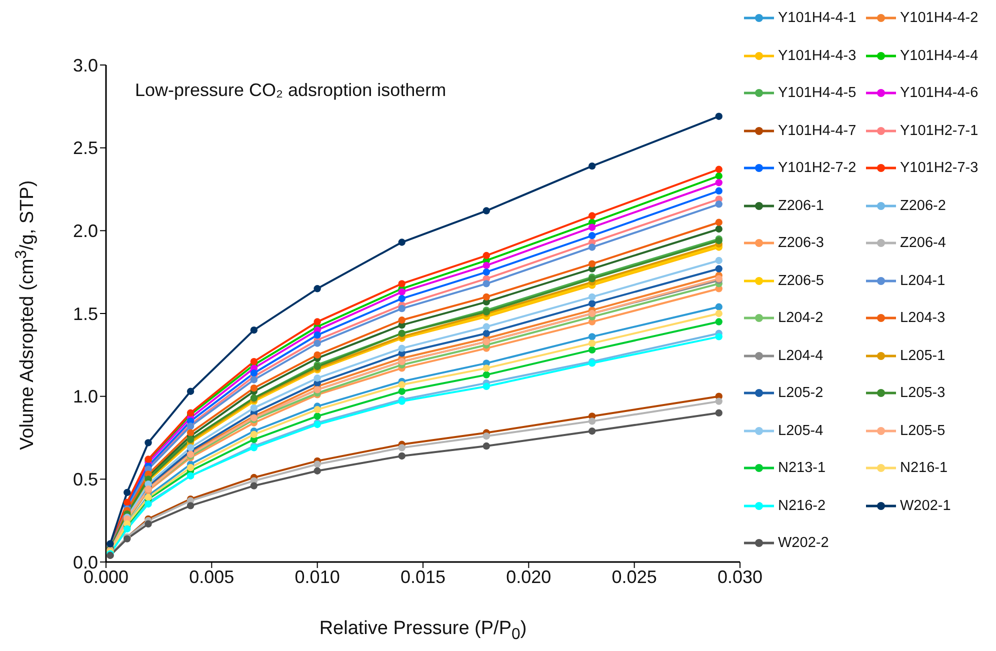 This screenshot has height=651, width=996. What do you see at coordinates (924, 468) in the screenshot?
I see `legend-label: N216-1` at bounding box center [924, 468].